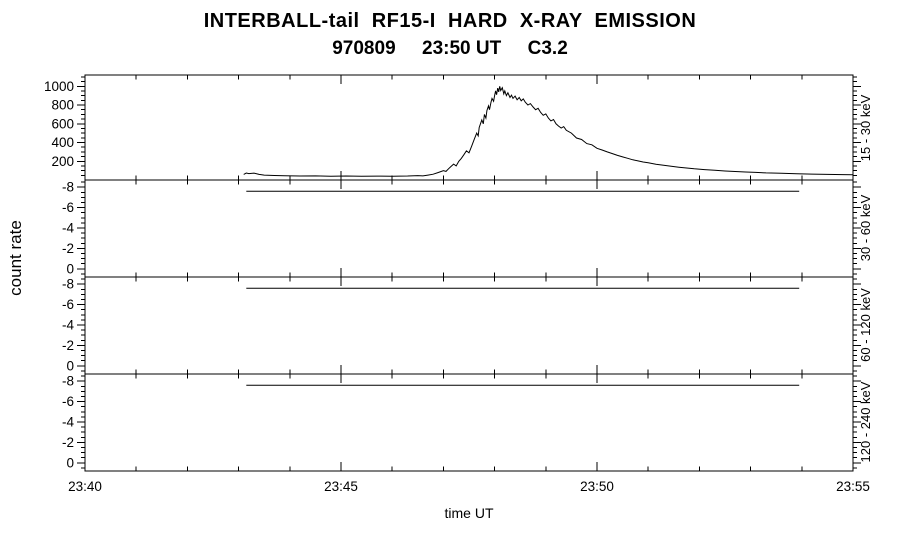 The image size is (900, 542). I want to click on x-tick-label: 23:55, so click(853, 486).